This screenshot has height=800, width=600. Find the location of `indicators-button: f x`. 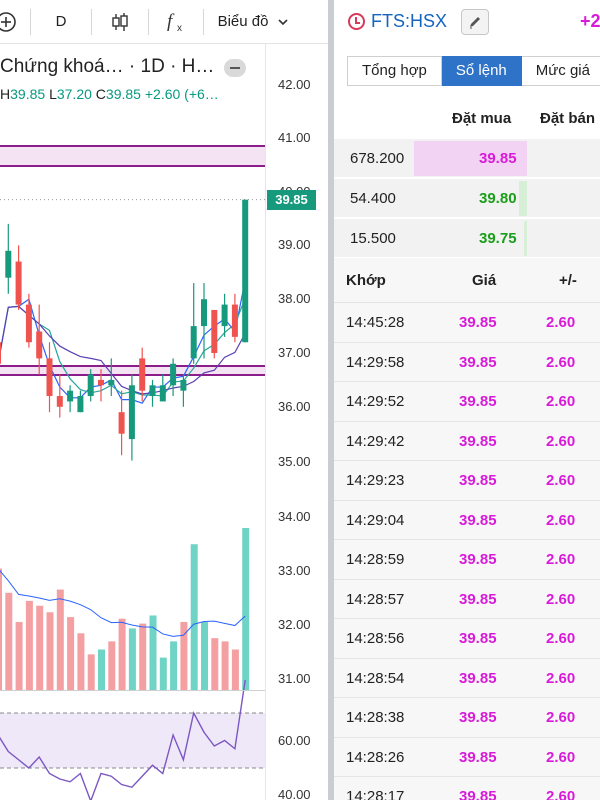

indicators-button: f x is located at coordinates (176, 22).